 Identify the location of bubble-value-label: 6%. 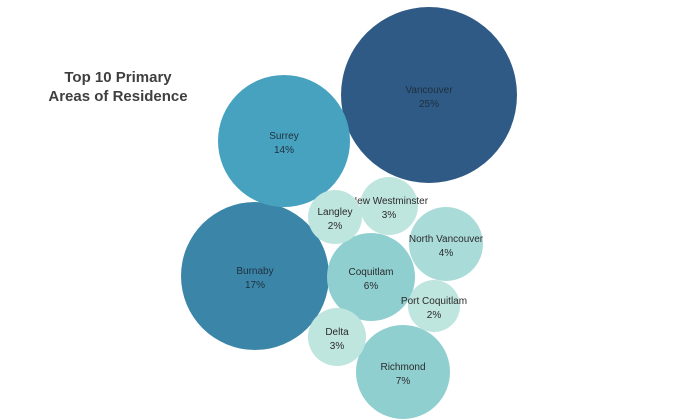
(371, 286).